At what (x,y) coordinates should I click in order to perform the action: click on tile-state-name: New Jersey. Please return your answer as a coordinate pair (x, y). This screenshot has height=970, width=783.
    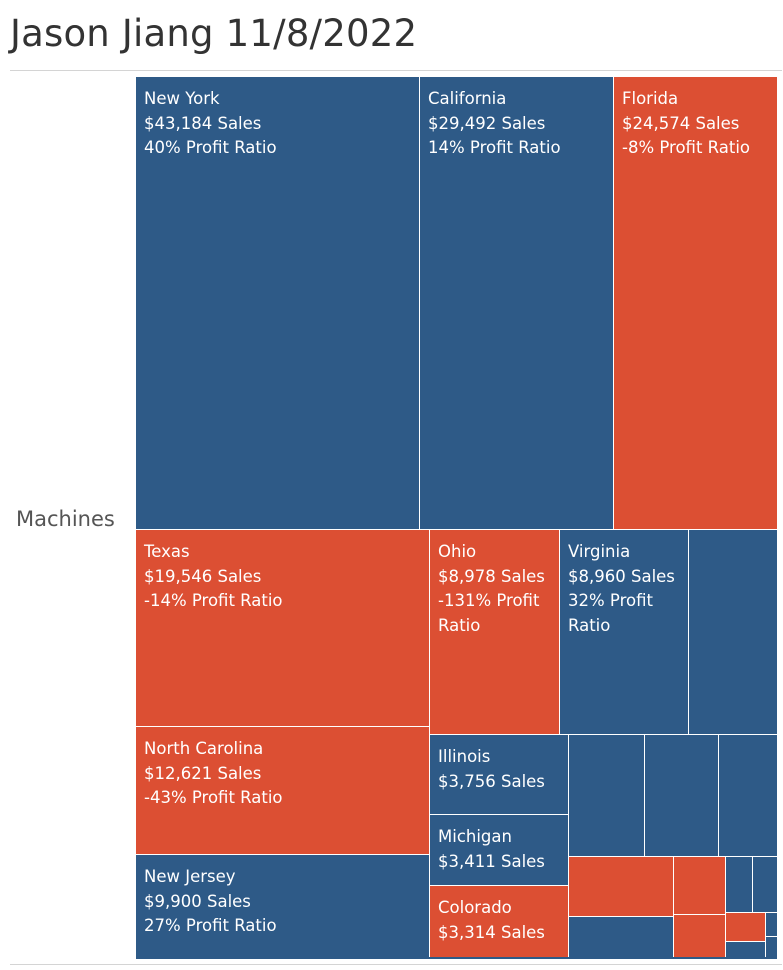
    Looking at the image, I should click on (190, 876).